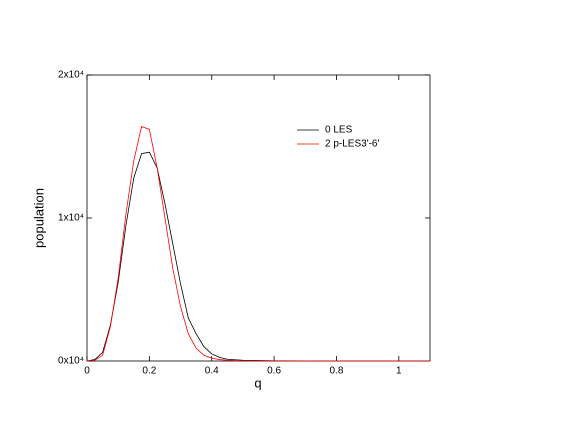 The height and width of the screenshot is (436, 564). Describe the element at coordinates (71, 218) in the screenshot. I see `y-tick-label: 1x10⁴` at that location.